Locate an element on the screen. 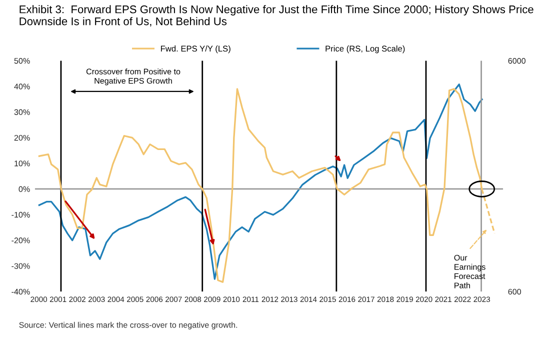 Image resolution: width=538 pixels, height=341 pixels. legend-label: Price (RS, Log Scale) is located at coordinates (365, 49).